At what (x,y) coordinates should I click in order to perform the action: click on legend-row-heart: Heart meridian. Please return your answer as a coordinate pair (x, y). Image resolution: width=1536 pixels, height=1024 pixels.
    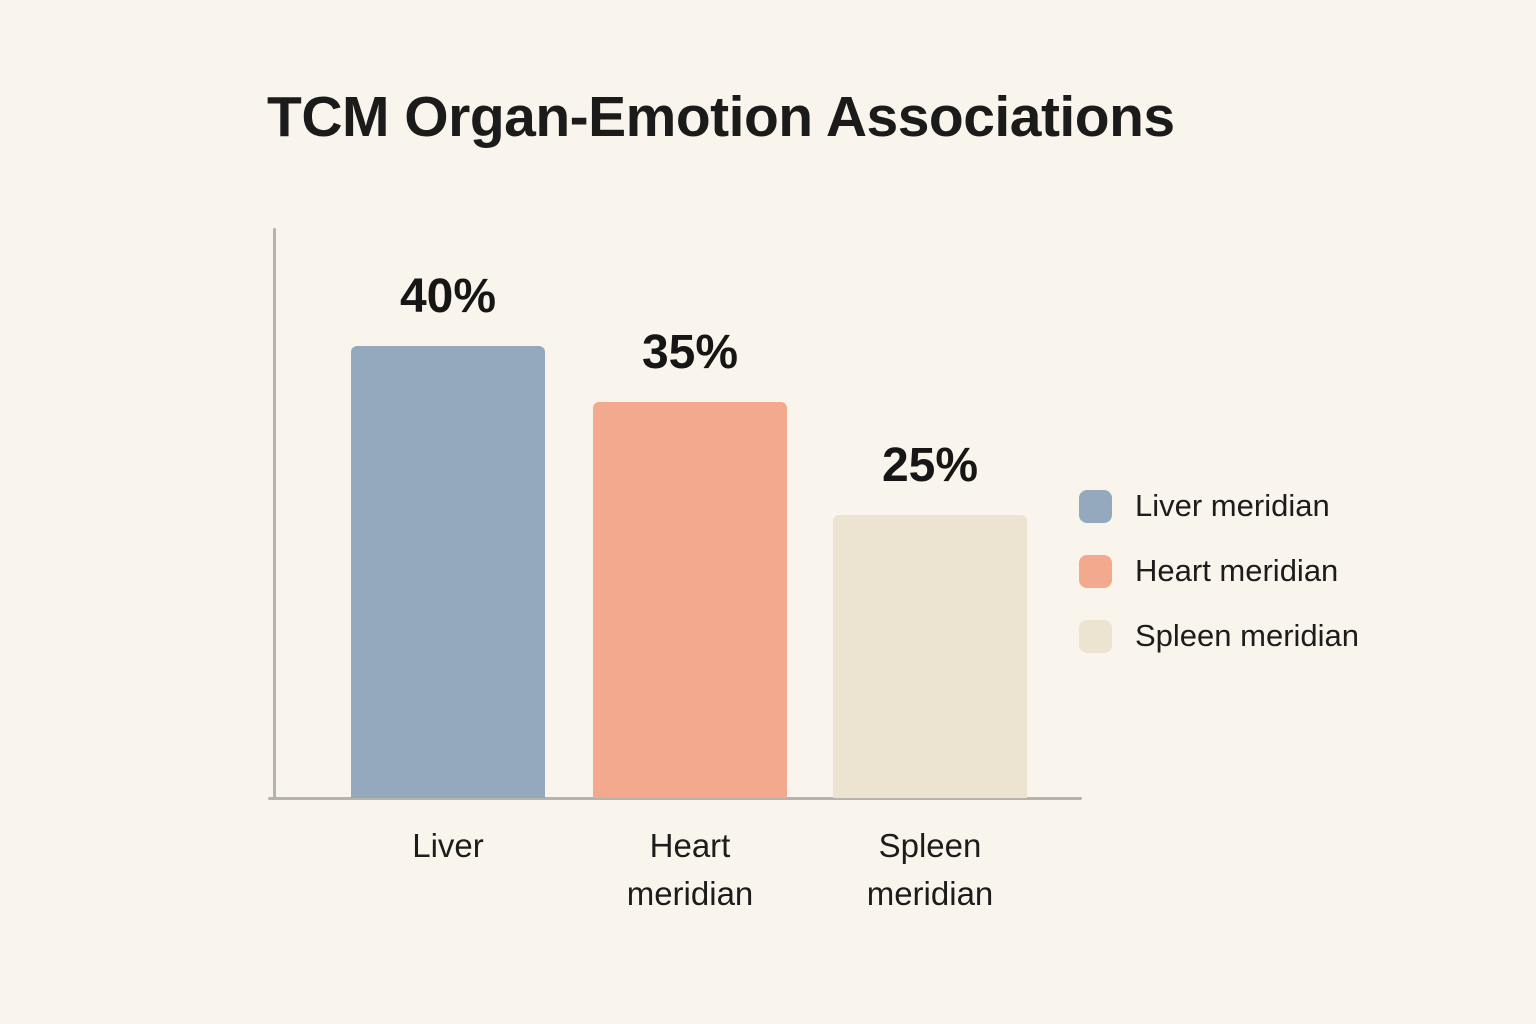
    Looking at the image, I should click on (1219, 571).